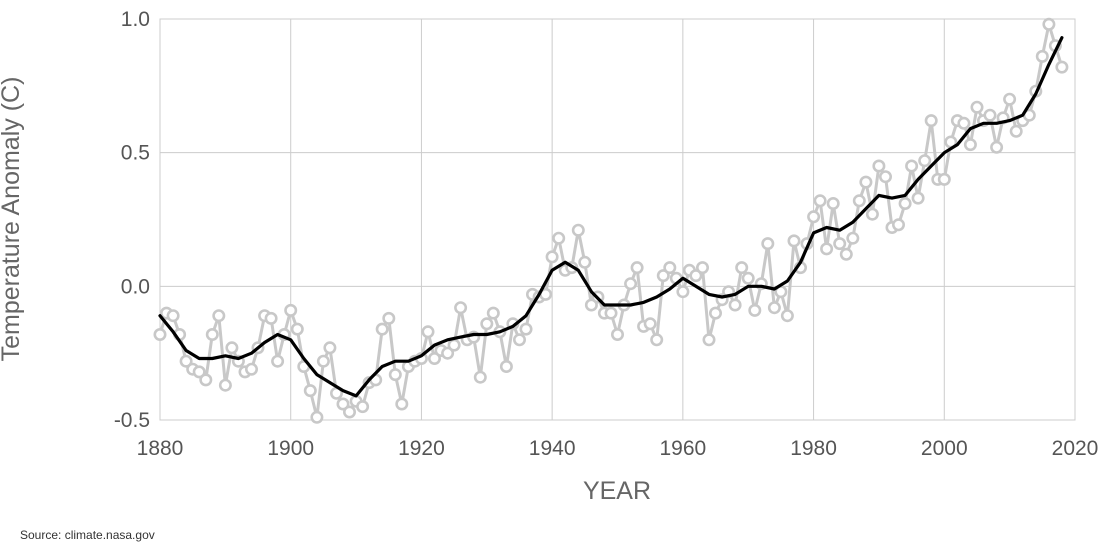 This screenshot has width=1104, height=560. I want to click on annual-point-1993, so click(898, 225).